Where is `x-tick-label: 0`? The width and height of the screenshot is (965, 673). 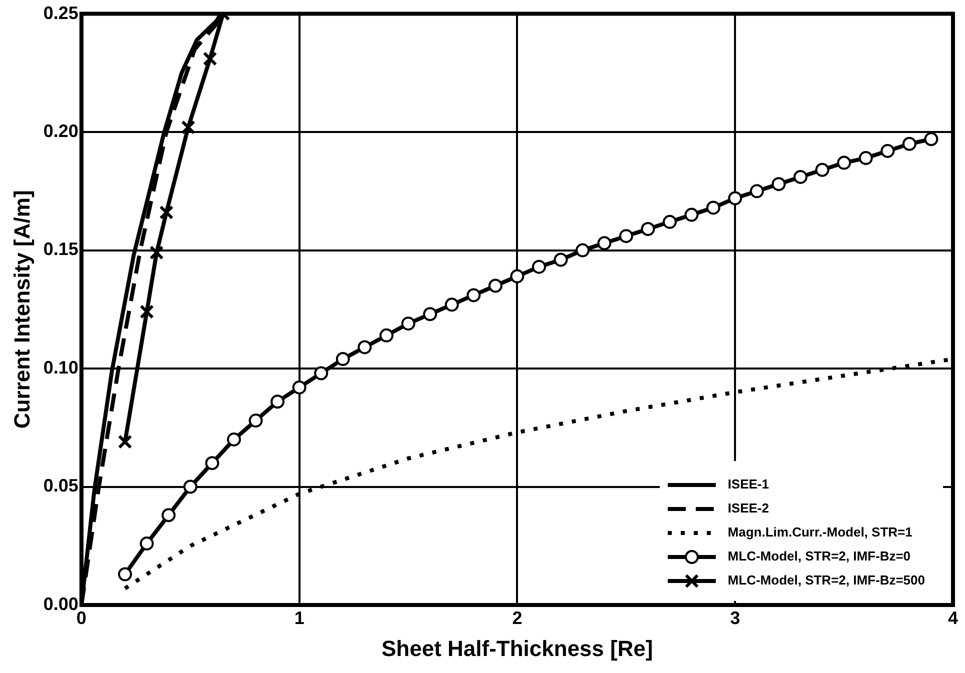 x-tick-label: 0 is located at coordinates (81, 618).